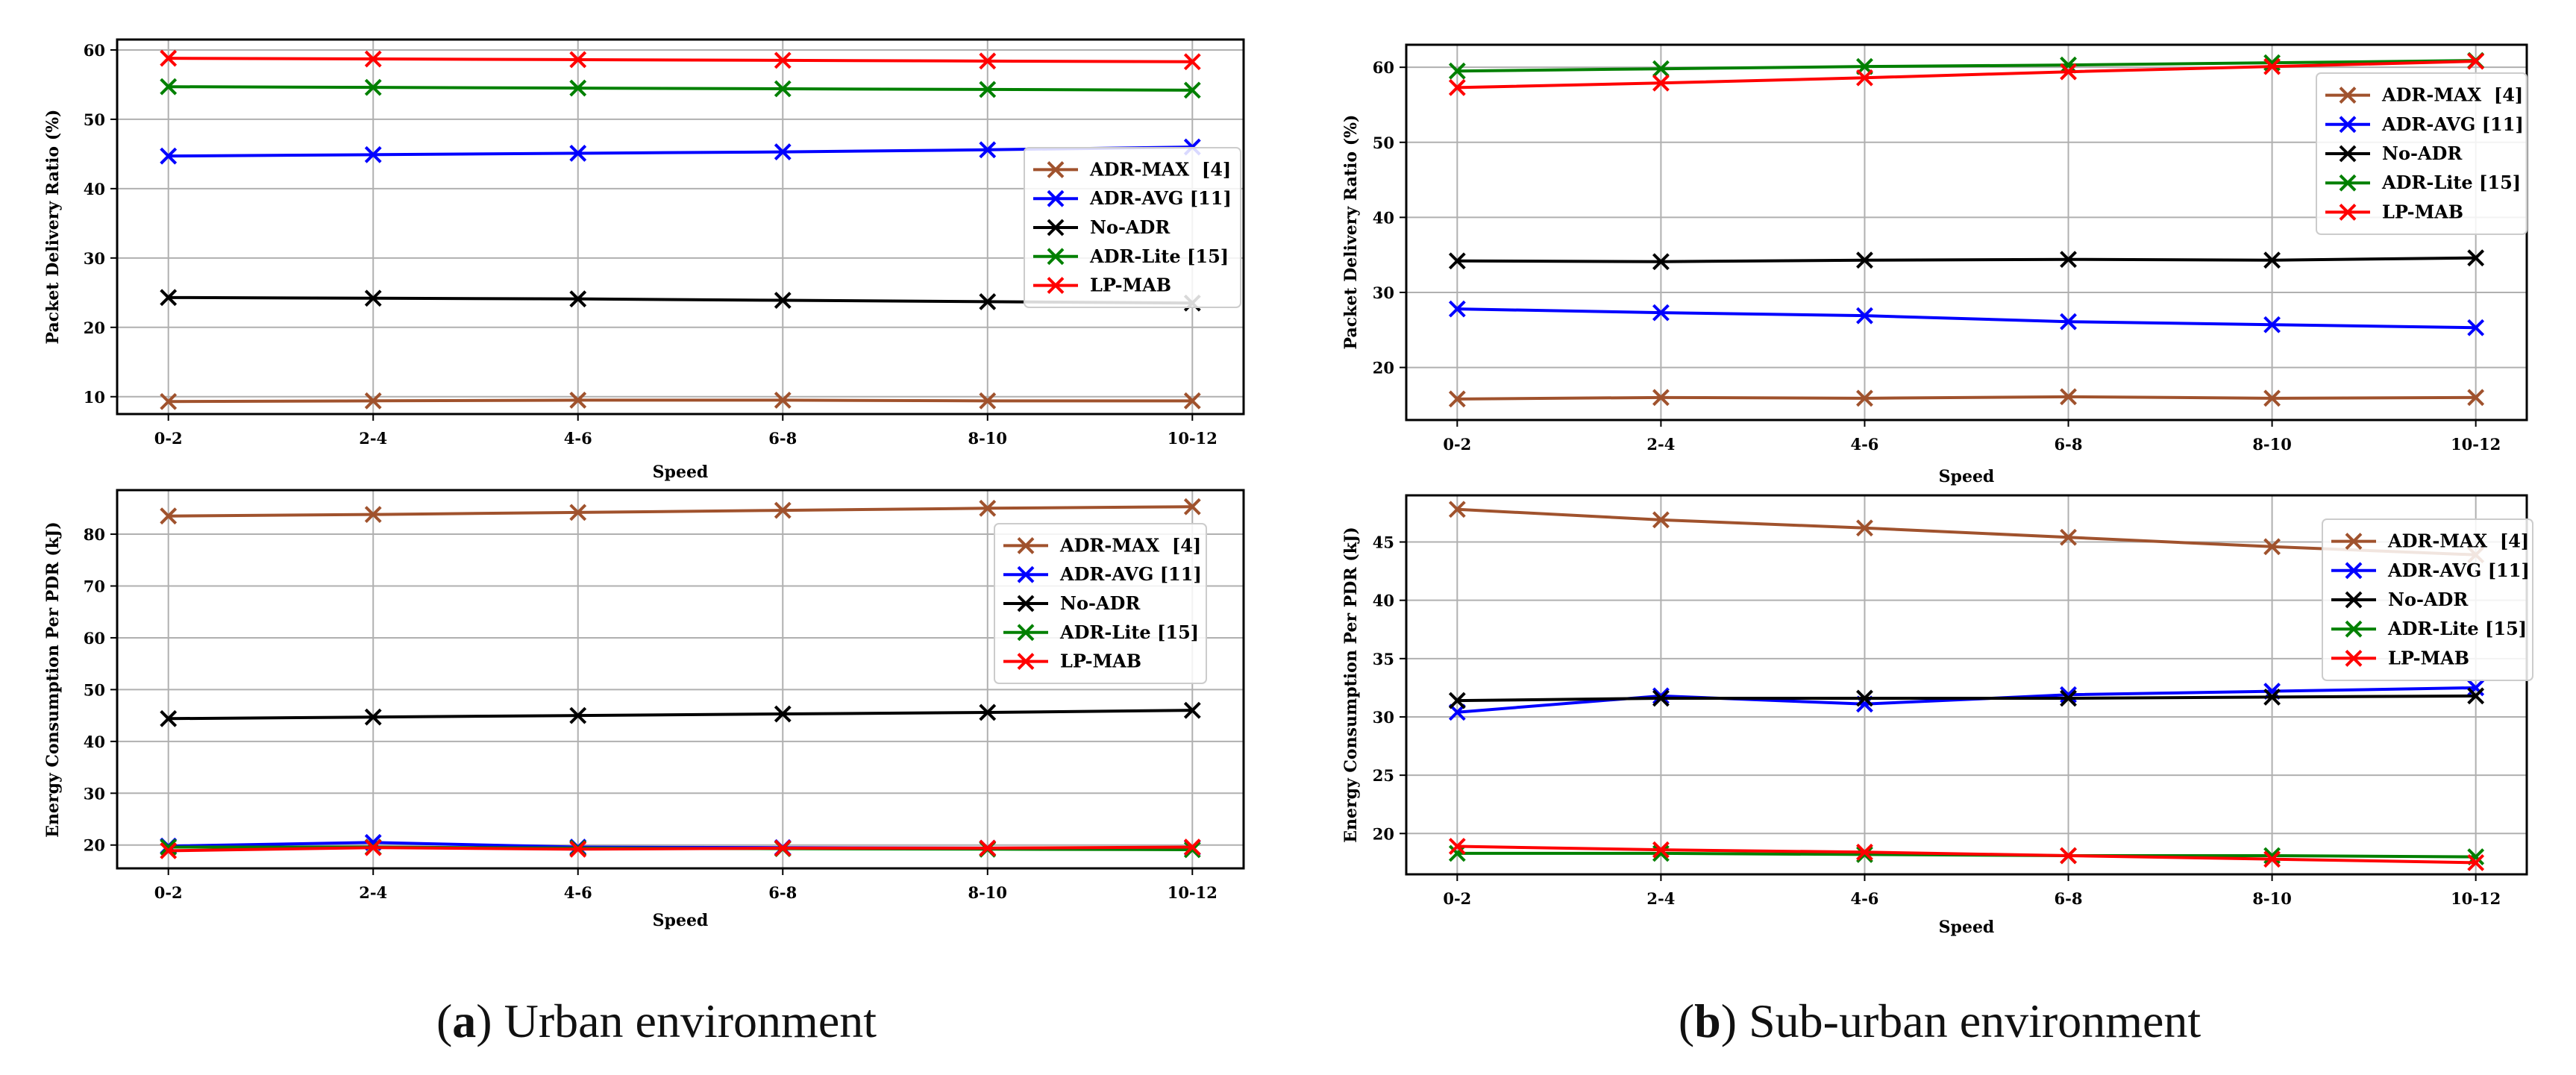 This screenshot has width=2576, height=1075. I want to click on y-axis-label: Energy Consumption Per PDR (kJ), so click(53, 679).